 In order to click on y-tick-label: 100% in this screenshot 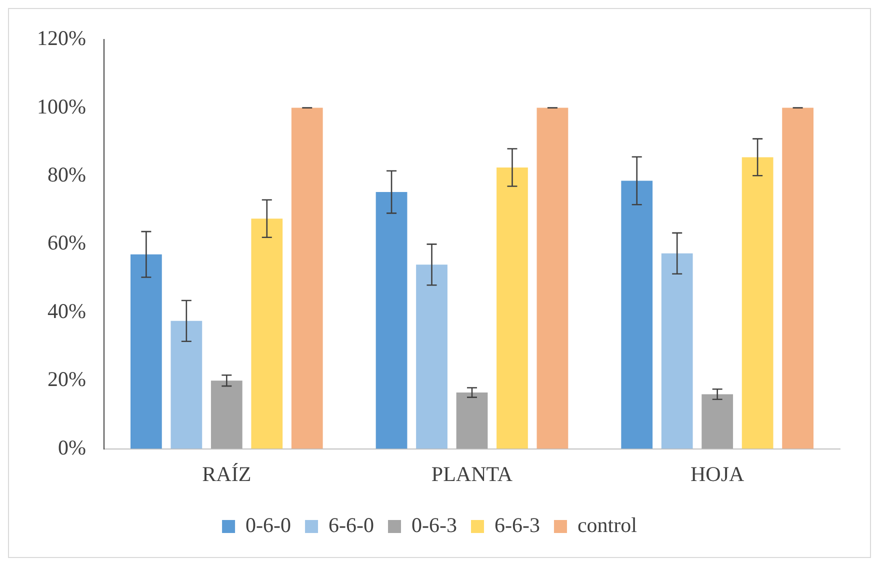, I will do `click(61, 106)`.